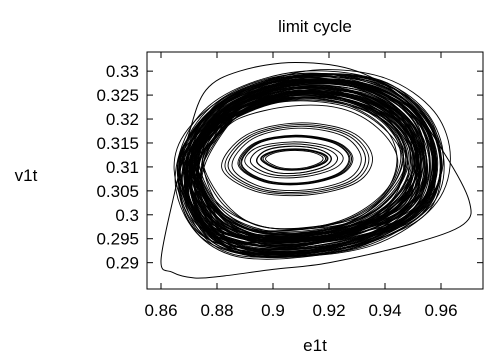  Describe the element at coordinates (26, 175) in the screenshot. I see `y-axis-label: v1t` at that location.